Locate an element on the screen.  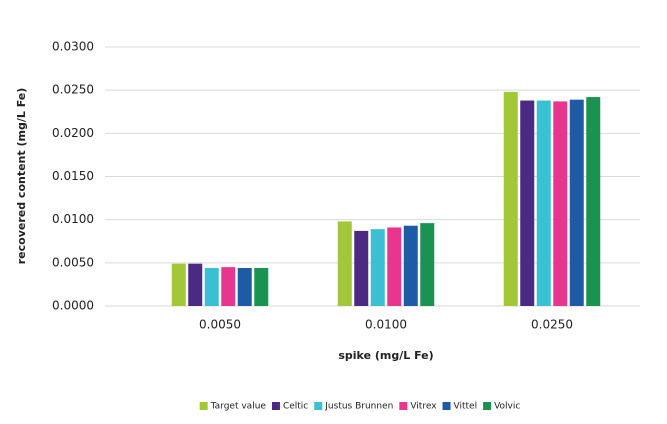
y-axis-title: recovered content (mg/L Fe) is located at coordinates (21, 176).